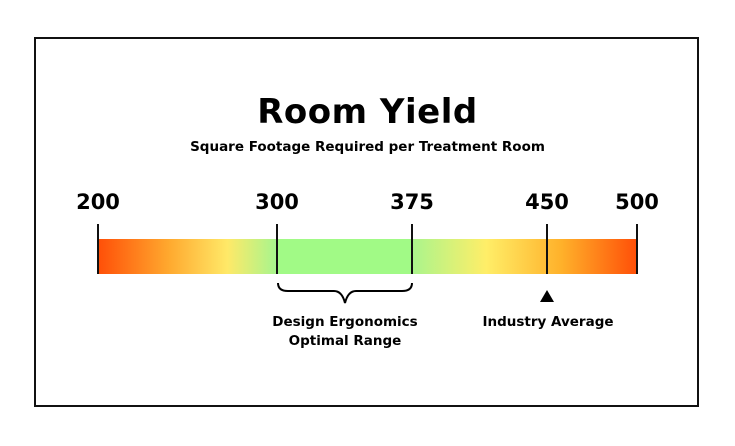 This screenshot has width=735, height=446. What do you see at coordinates (277, 202) in the screenshot?
I see `tick-label-300: 300` at bounding box center [277, 202].